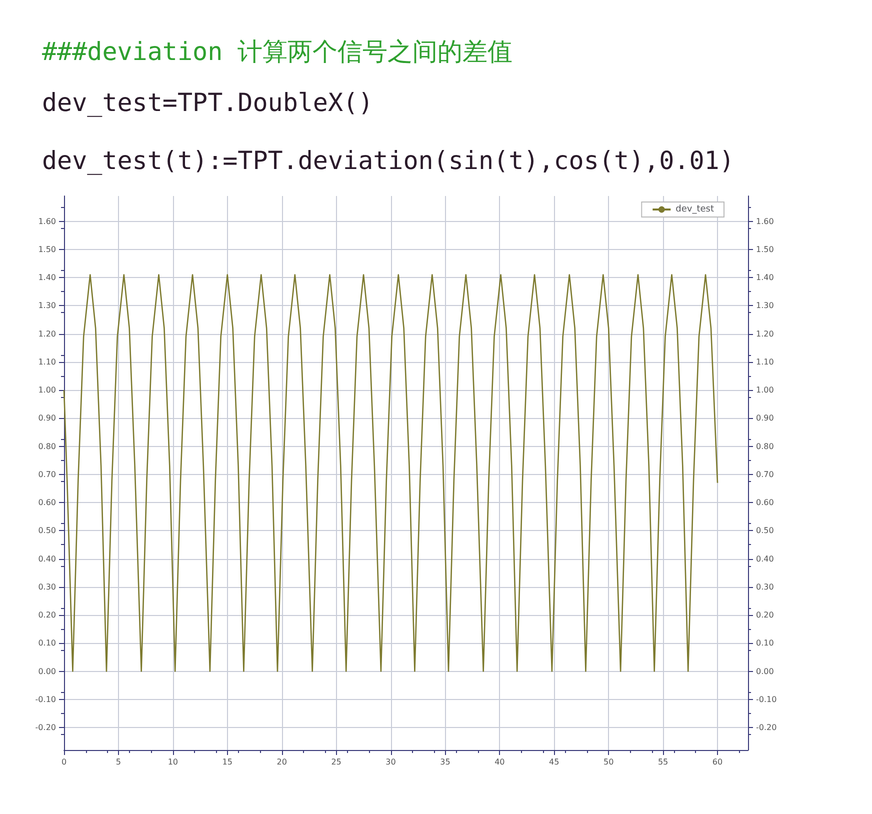 This screenshot has width=872, height=814. I want to click on y-tick-label: 0.00, so click(47, 671).